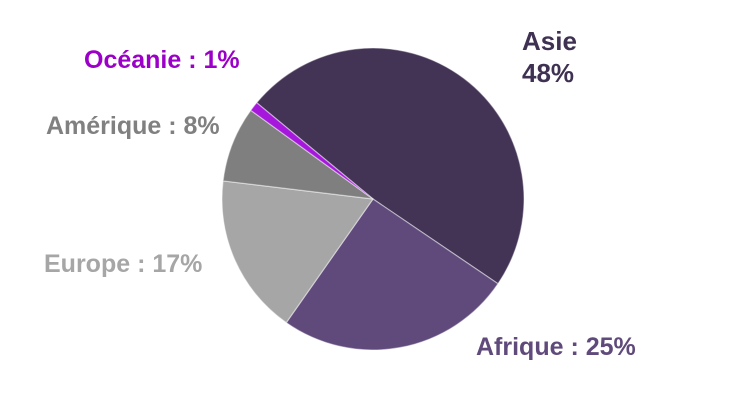 The image size is (742, 404). What do you see at coordinates (123, 264) in the screenshot?
I see `label-europe: Europe : 17%` at bounding box center [123, 264].